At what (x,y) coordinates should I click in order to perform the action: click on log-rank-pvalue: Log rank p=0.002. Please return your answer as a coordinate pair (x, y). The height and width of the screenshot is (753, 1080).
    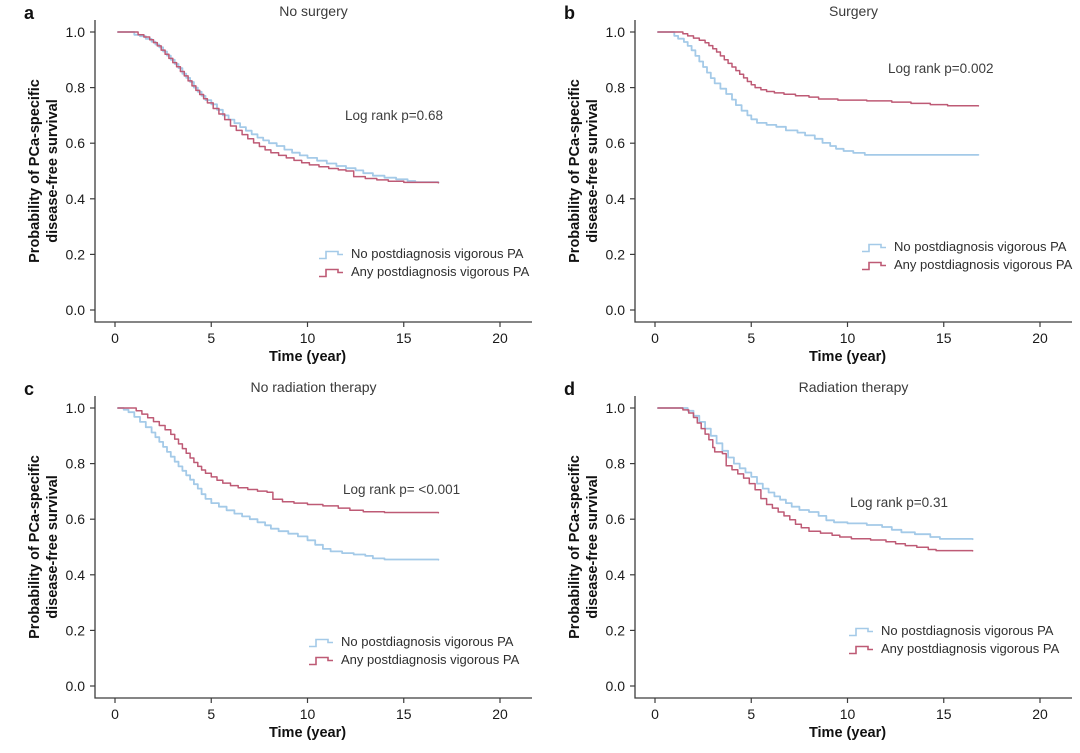
    Looking at the image, I should click on (941, 68).